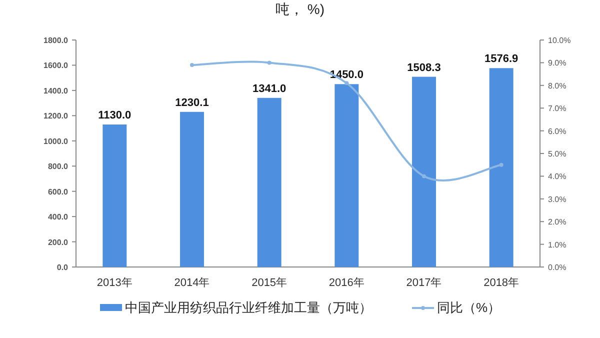  I want to click on x-tick-label: 2017年, so click(424, 283).